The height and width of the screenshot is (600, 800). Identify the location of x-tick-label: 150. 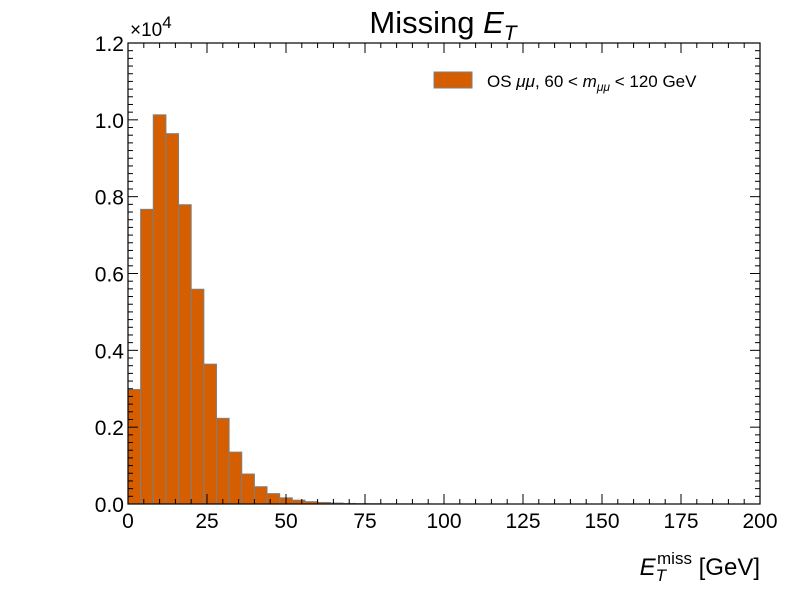
(601, 521).